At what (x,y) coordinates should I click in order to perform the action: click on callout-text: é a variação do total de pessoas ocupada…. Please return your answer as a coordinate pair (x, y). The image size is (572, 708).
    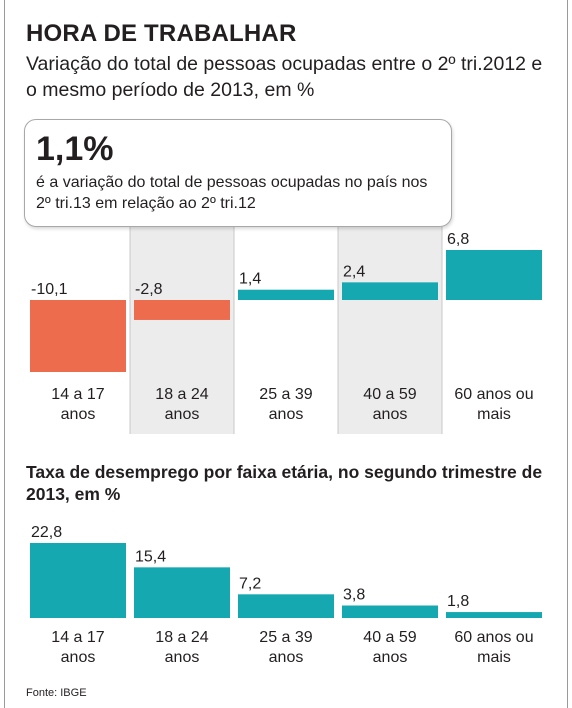
    Looking at the image, I should click on (232, 193).